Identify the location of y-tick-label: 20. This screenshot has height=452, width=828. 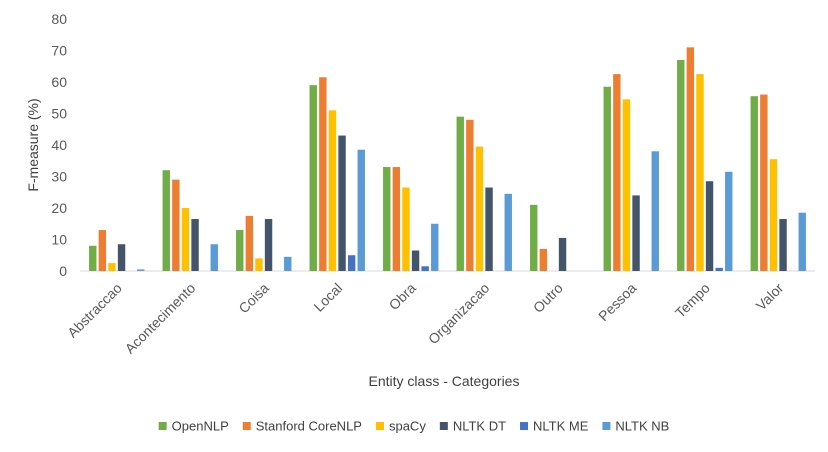
(59, 208).